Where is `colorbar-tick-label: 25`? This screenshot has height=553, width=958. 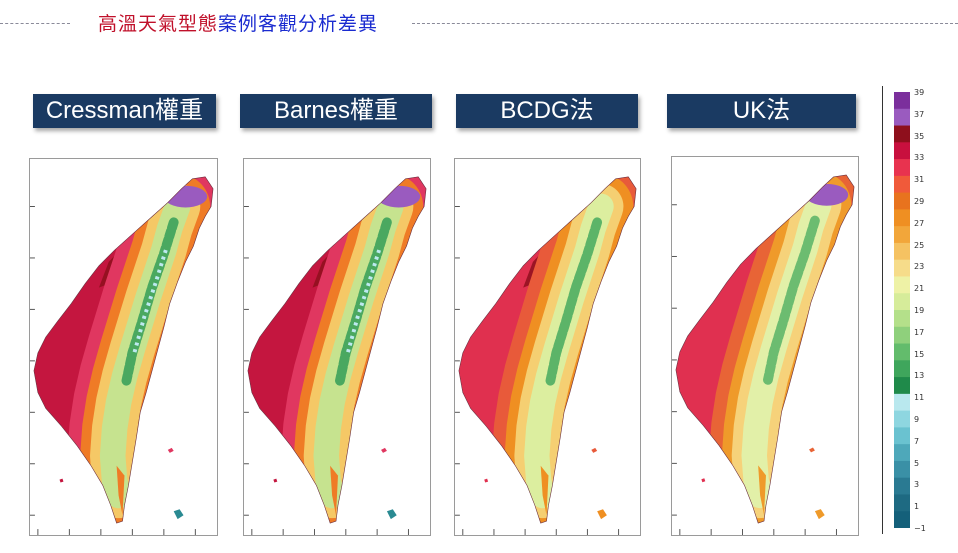
colorbar-tick-label: 25 is located at coordinates (919, 245).